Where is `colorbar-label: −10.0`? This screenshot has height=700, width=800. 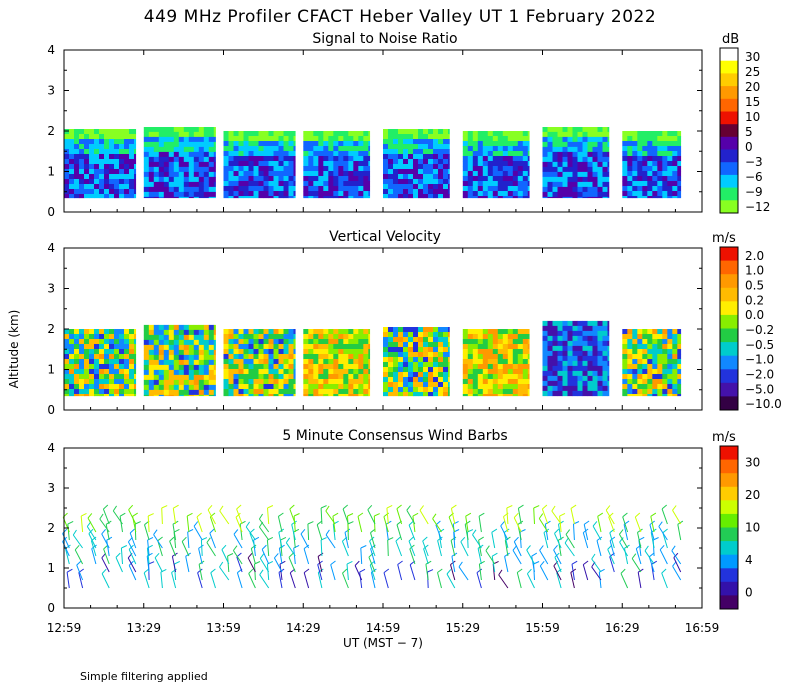 colorbar-label: −10.0 is located at coordinates (763, 404).